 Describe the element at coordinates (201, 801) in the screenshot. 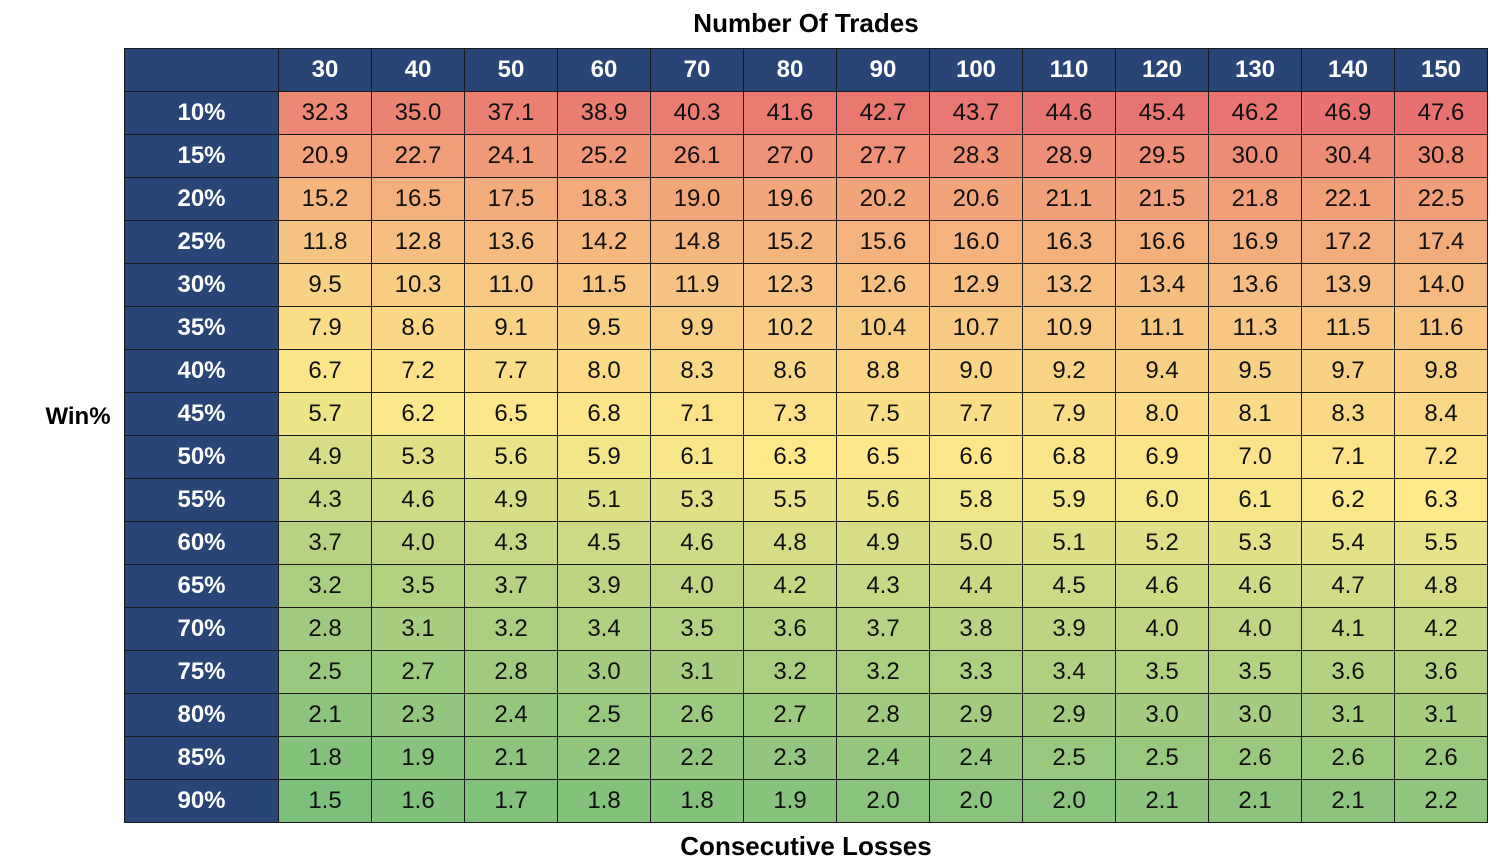

I see `row-header: 90%` at that location.